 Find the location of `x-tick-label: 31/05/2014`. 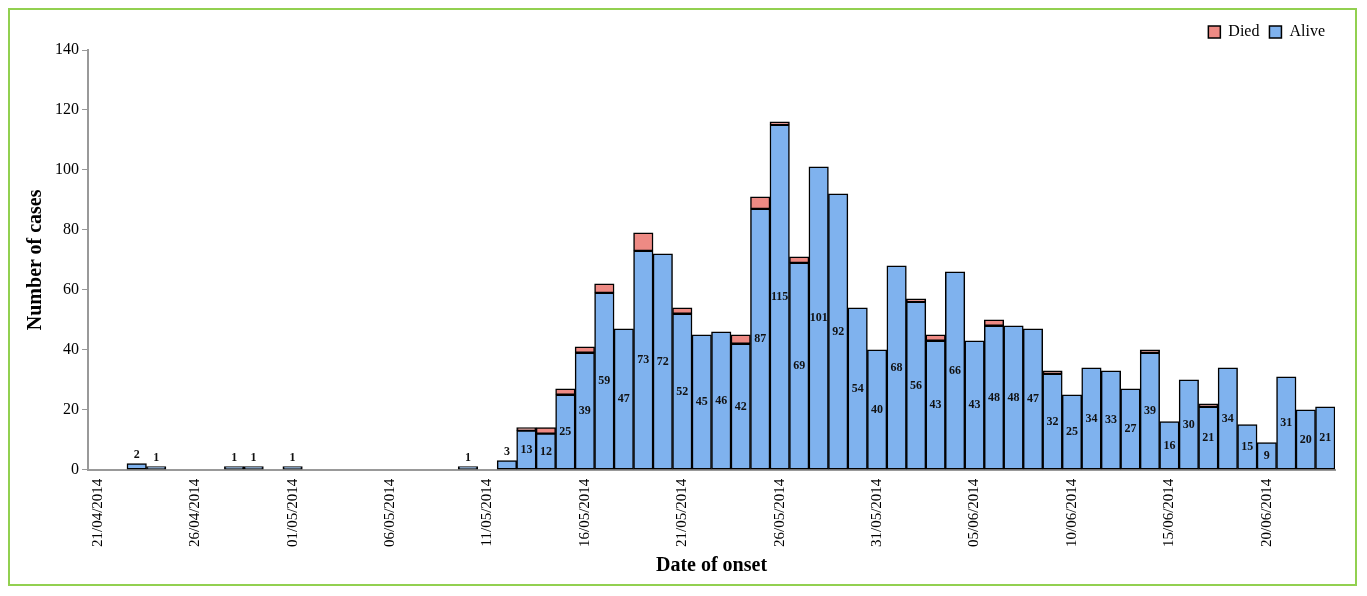

x-tick-label: 31/05/2014 is located at coordinates (876, 513).